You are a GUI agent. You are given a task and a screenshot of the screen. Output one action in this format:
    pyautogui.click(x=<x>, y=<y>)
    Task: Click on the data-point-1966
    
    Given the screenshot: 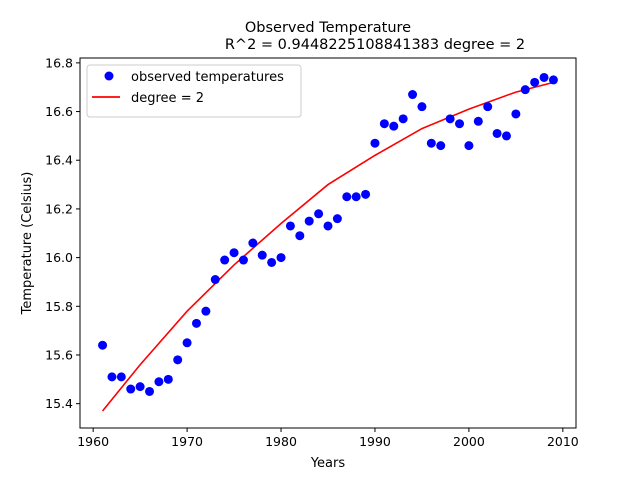 What is the action you would take?
    pyautogui.click(x=150, y=391)
    